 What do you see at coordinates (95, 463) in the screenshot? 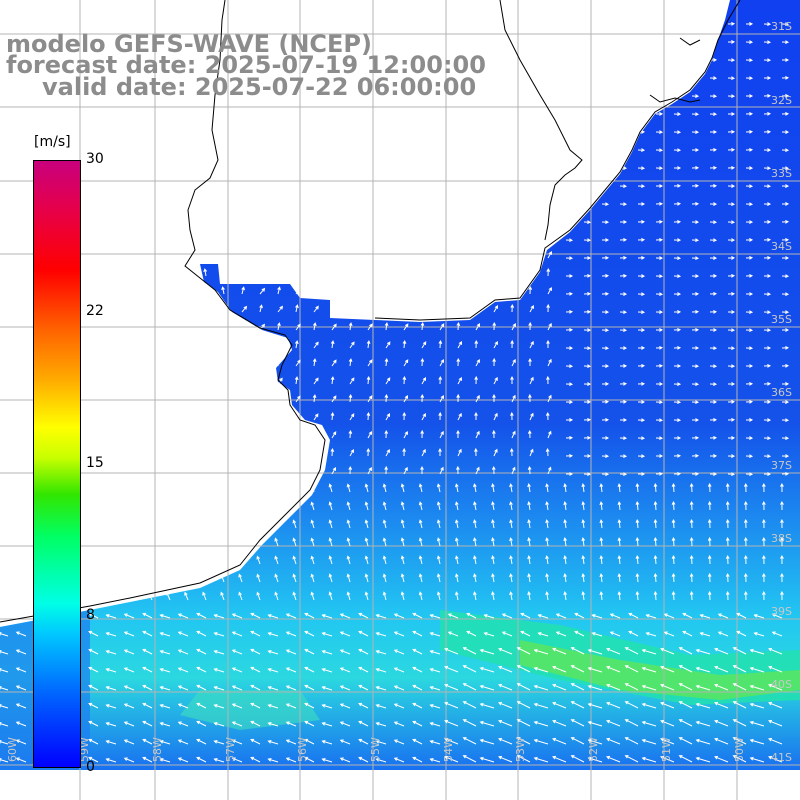
I see `colorbar-tick-label: 15` at bounding box center [95, 463].